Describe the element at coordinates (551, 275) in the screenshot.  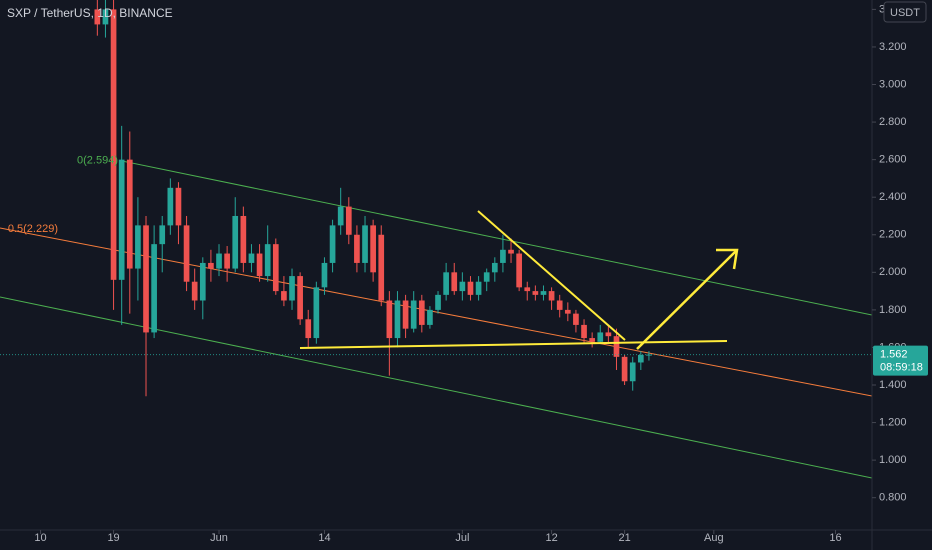
I see `trendline` at that location.